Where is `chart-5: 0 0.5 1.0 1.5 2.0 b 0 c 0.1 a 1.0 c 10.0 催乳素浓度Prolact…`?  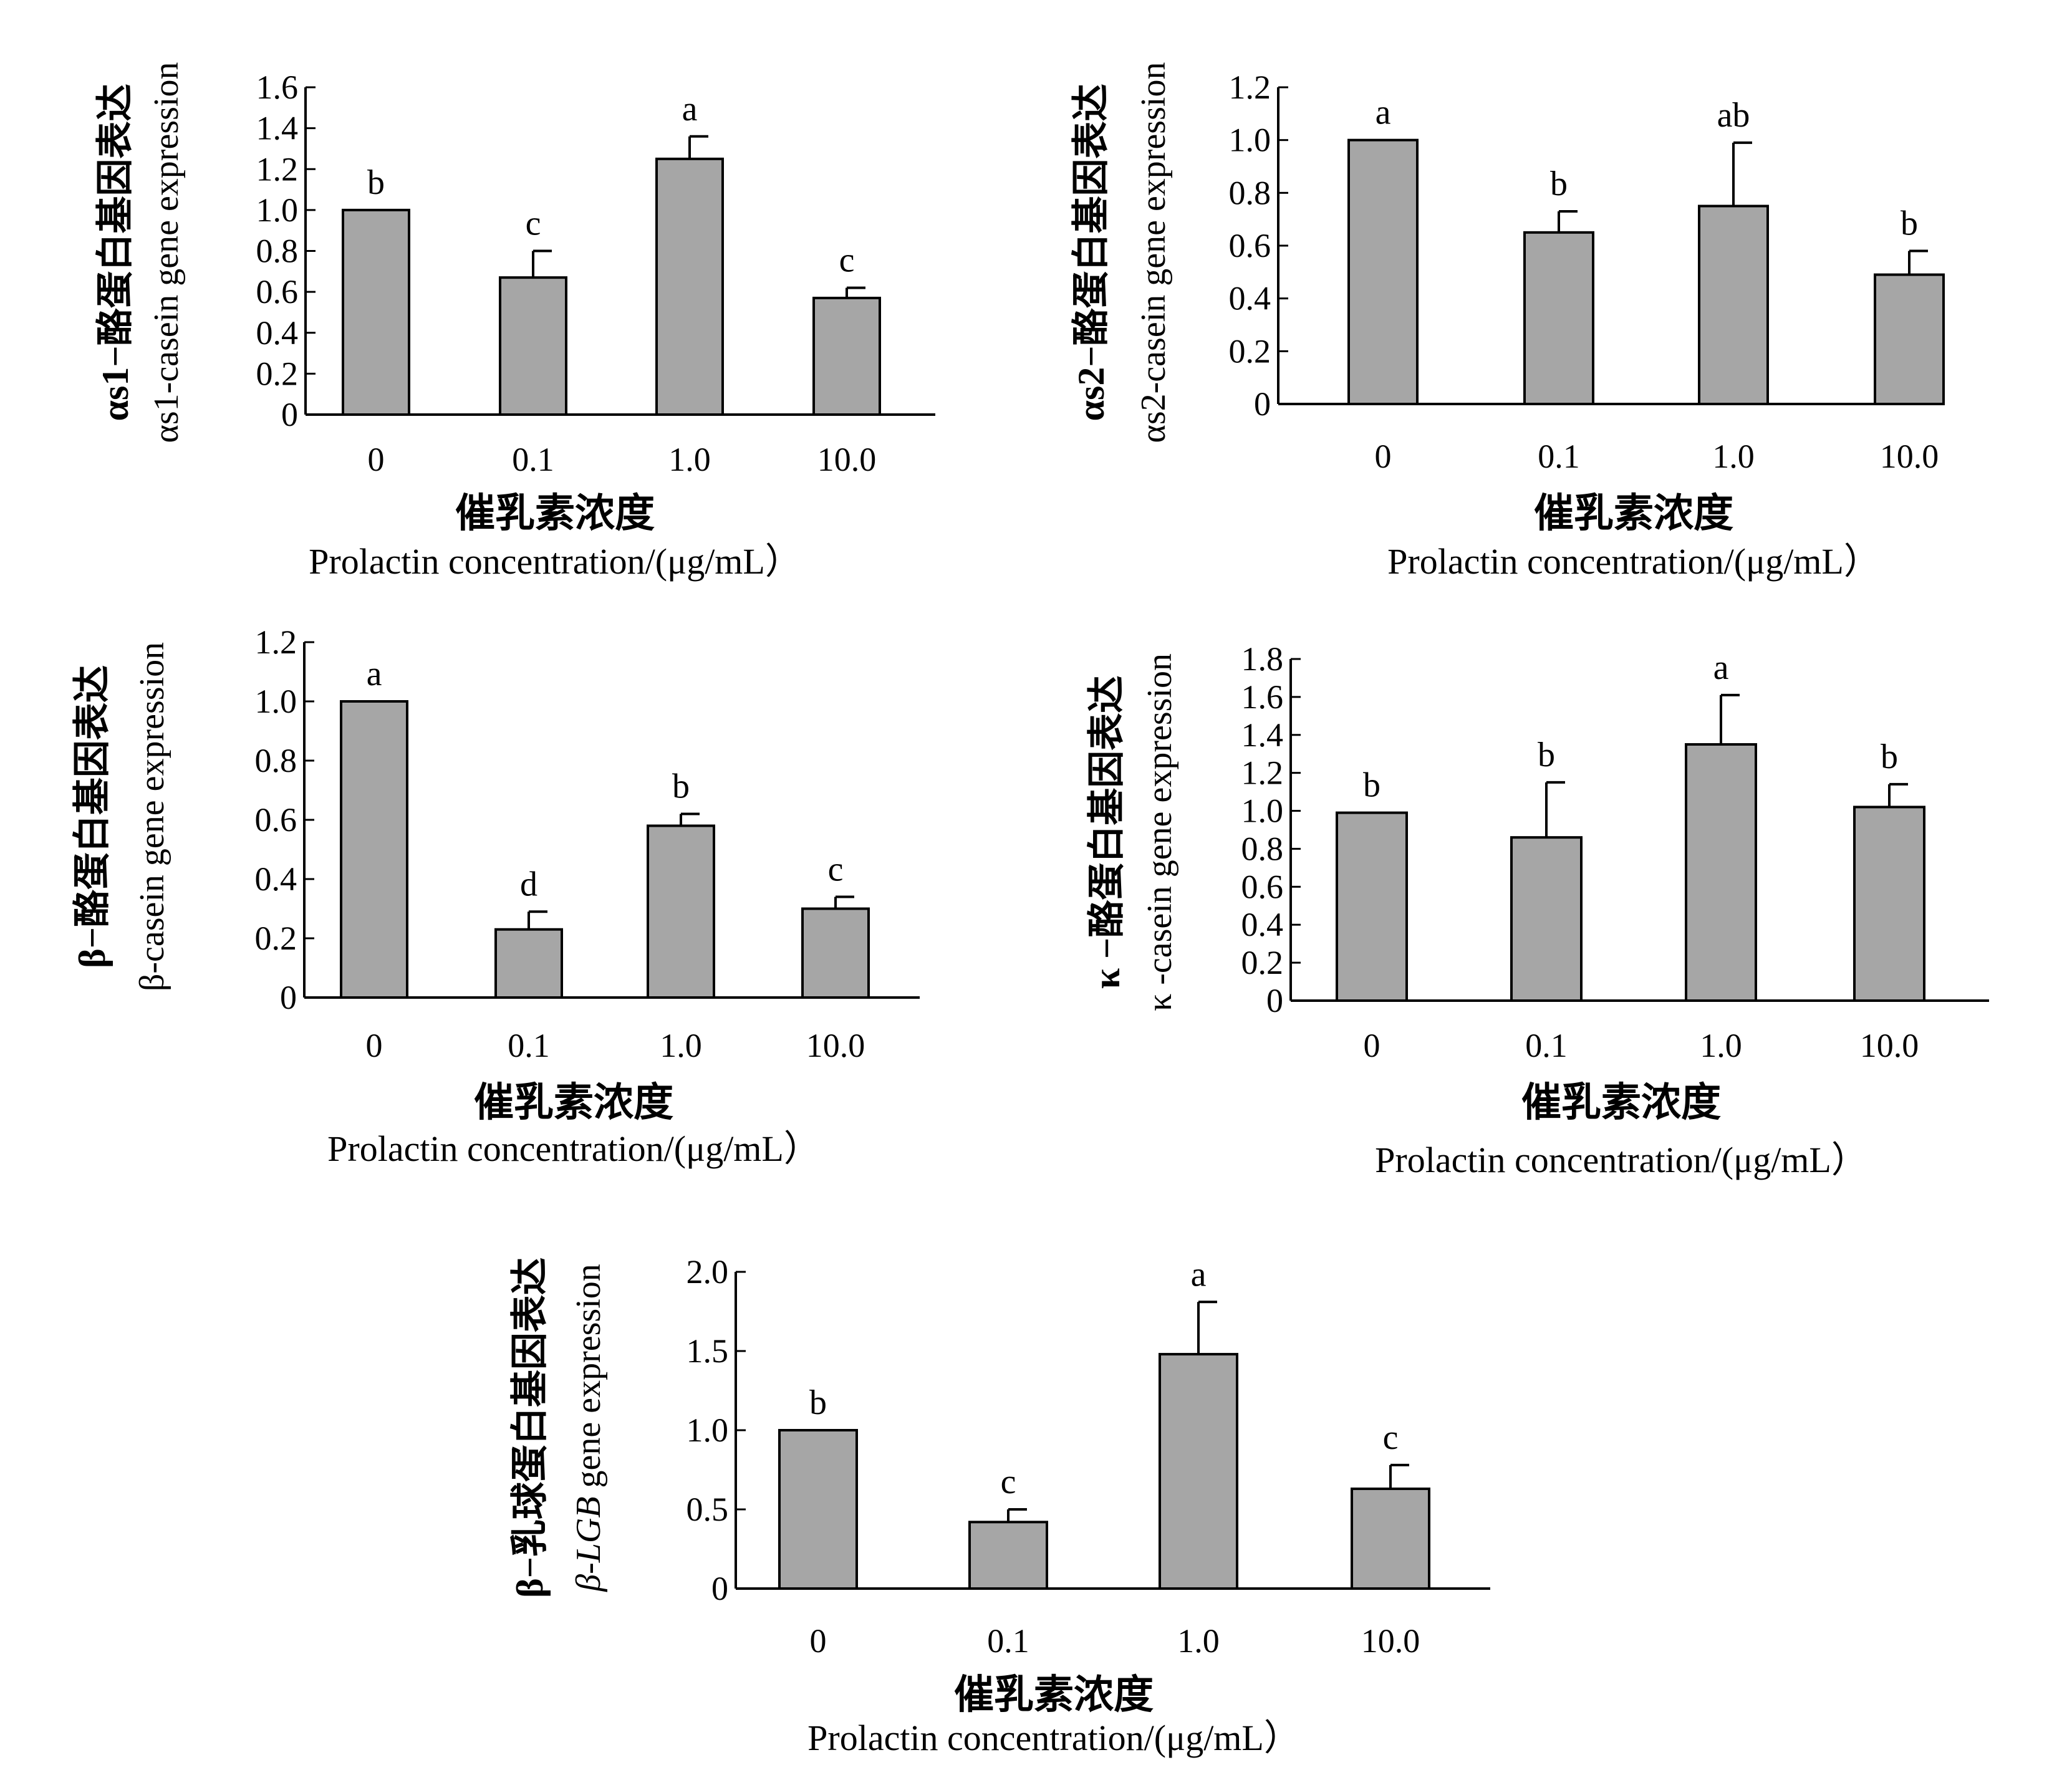 chart-5: 0 0.5 1.0 1.5 2.0 b 0 c 0.1 a 1.0 c 10.0 催乳素浓度Prolact… is located at coordinates (999, 1505).